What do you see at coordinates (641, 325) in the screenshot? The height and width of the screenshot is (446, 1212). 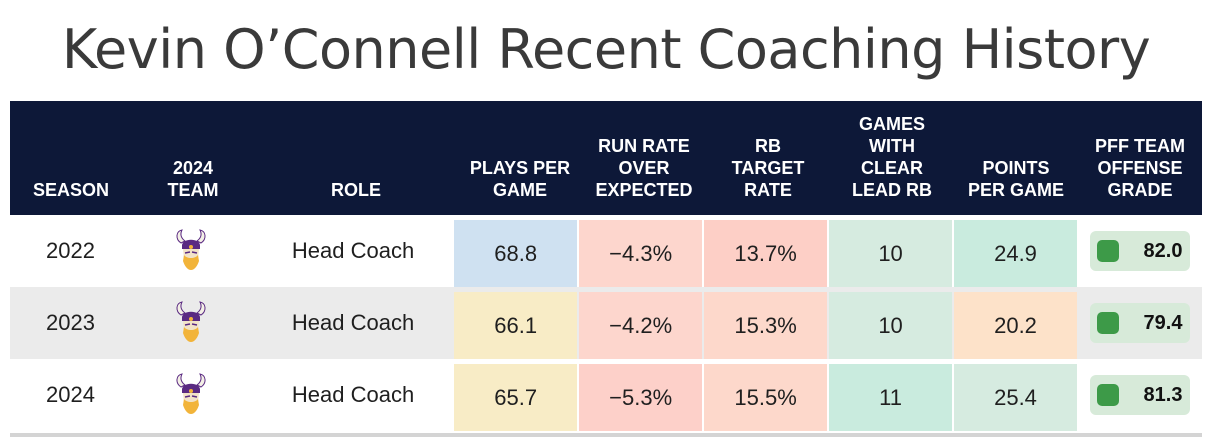 I see `cell-run-rate: −4.2%` at bounding box center [641, 325].